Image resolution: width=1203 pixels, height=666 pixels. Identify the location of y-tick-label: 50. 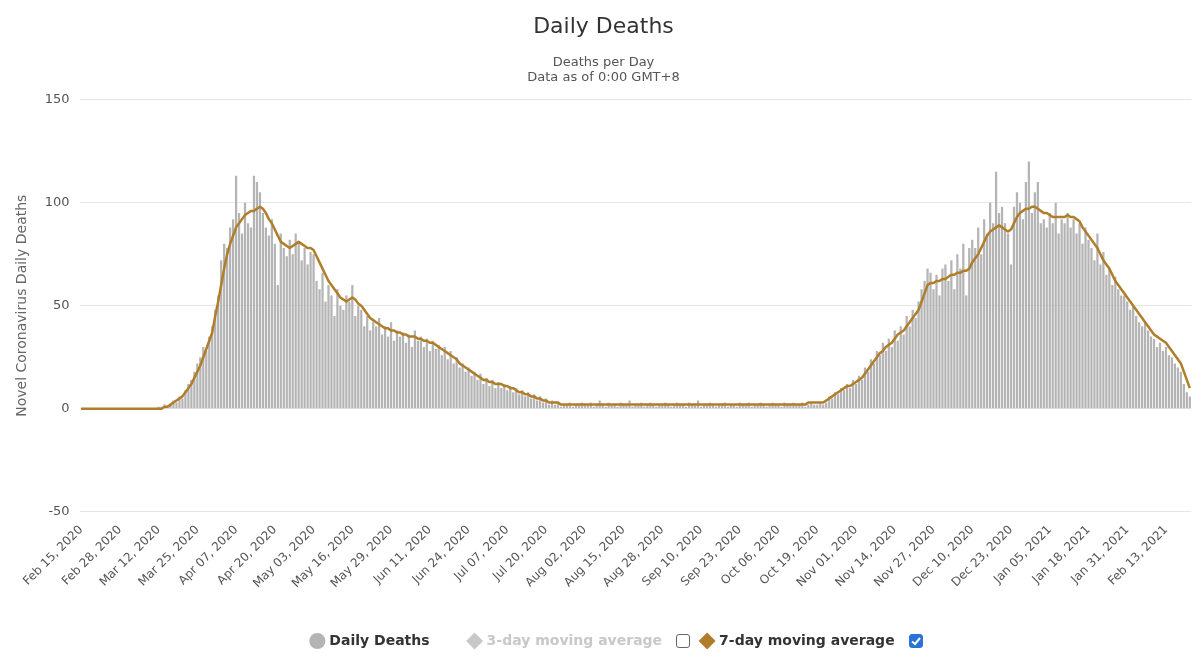
(61, 305).